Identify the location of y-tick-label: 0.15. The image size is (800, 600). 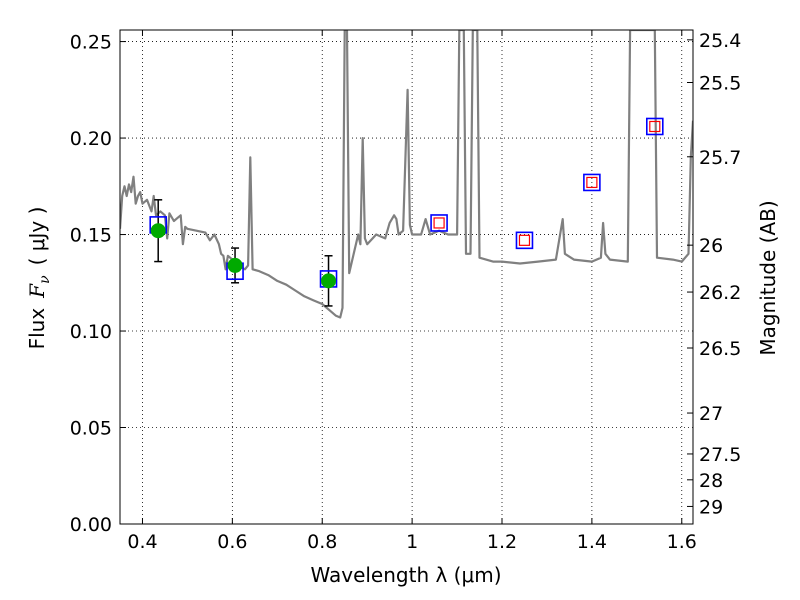
(91, 236).